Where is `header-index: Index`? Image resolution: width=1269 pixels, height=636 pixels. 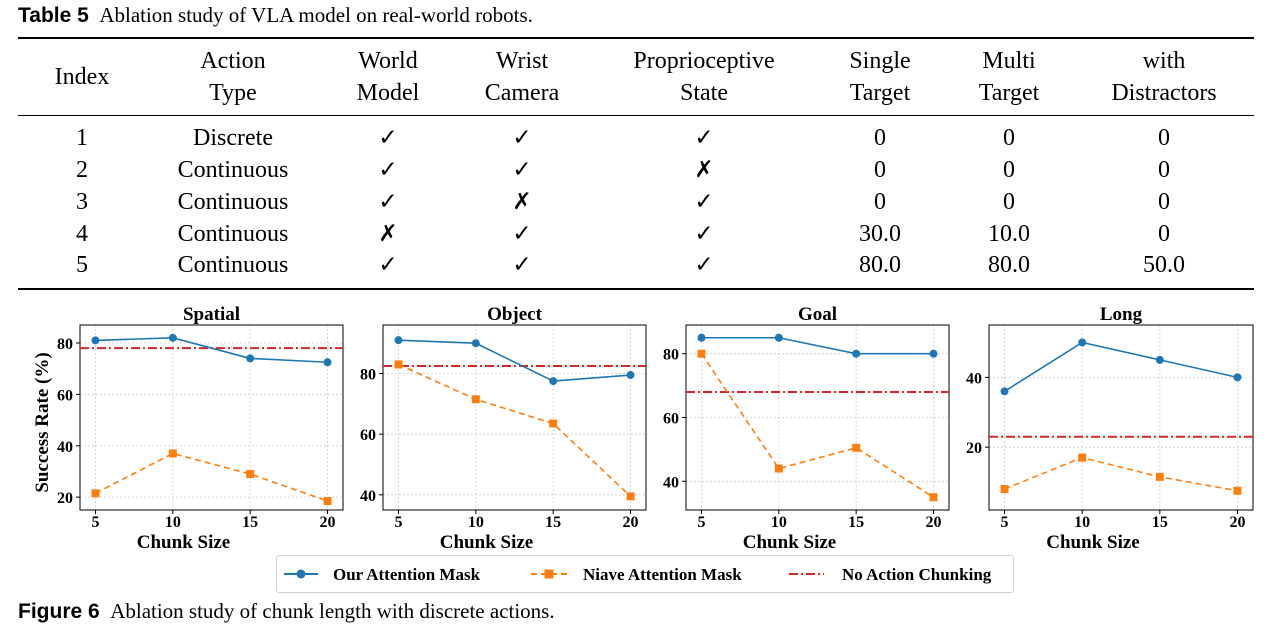
header-index: Index is located at coordinates (82, 77).